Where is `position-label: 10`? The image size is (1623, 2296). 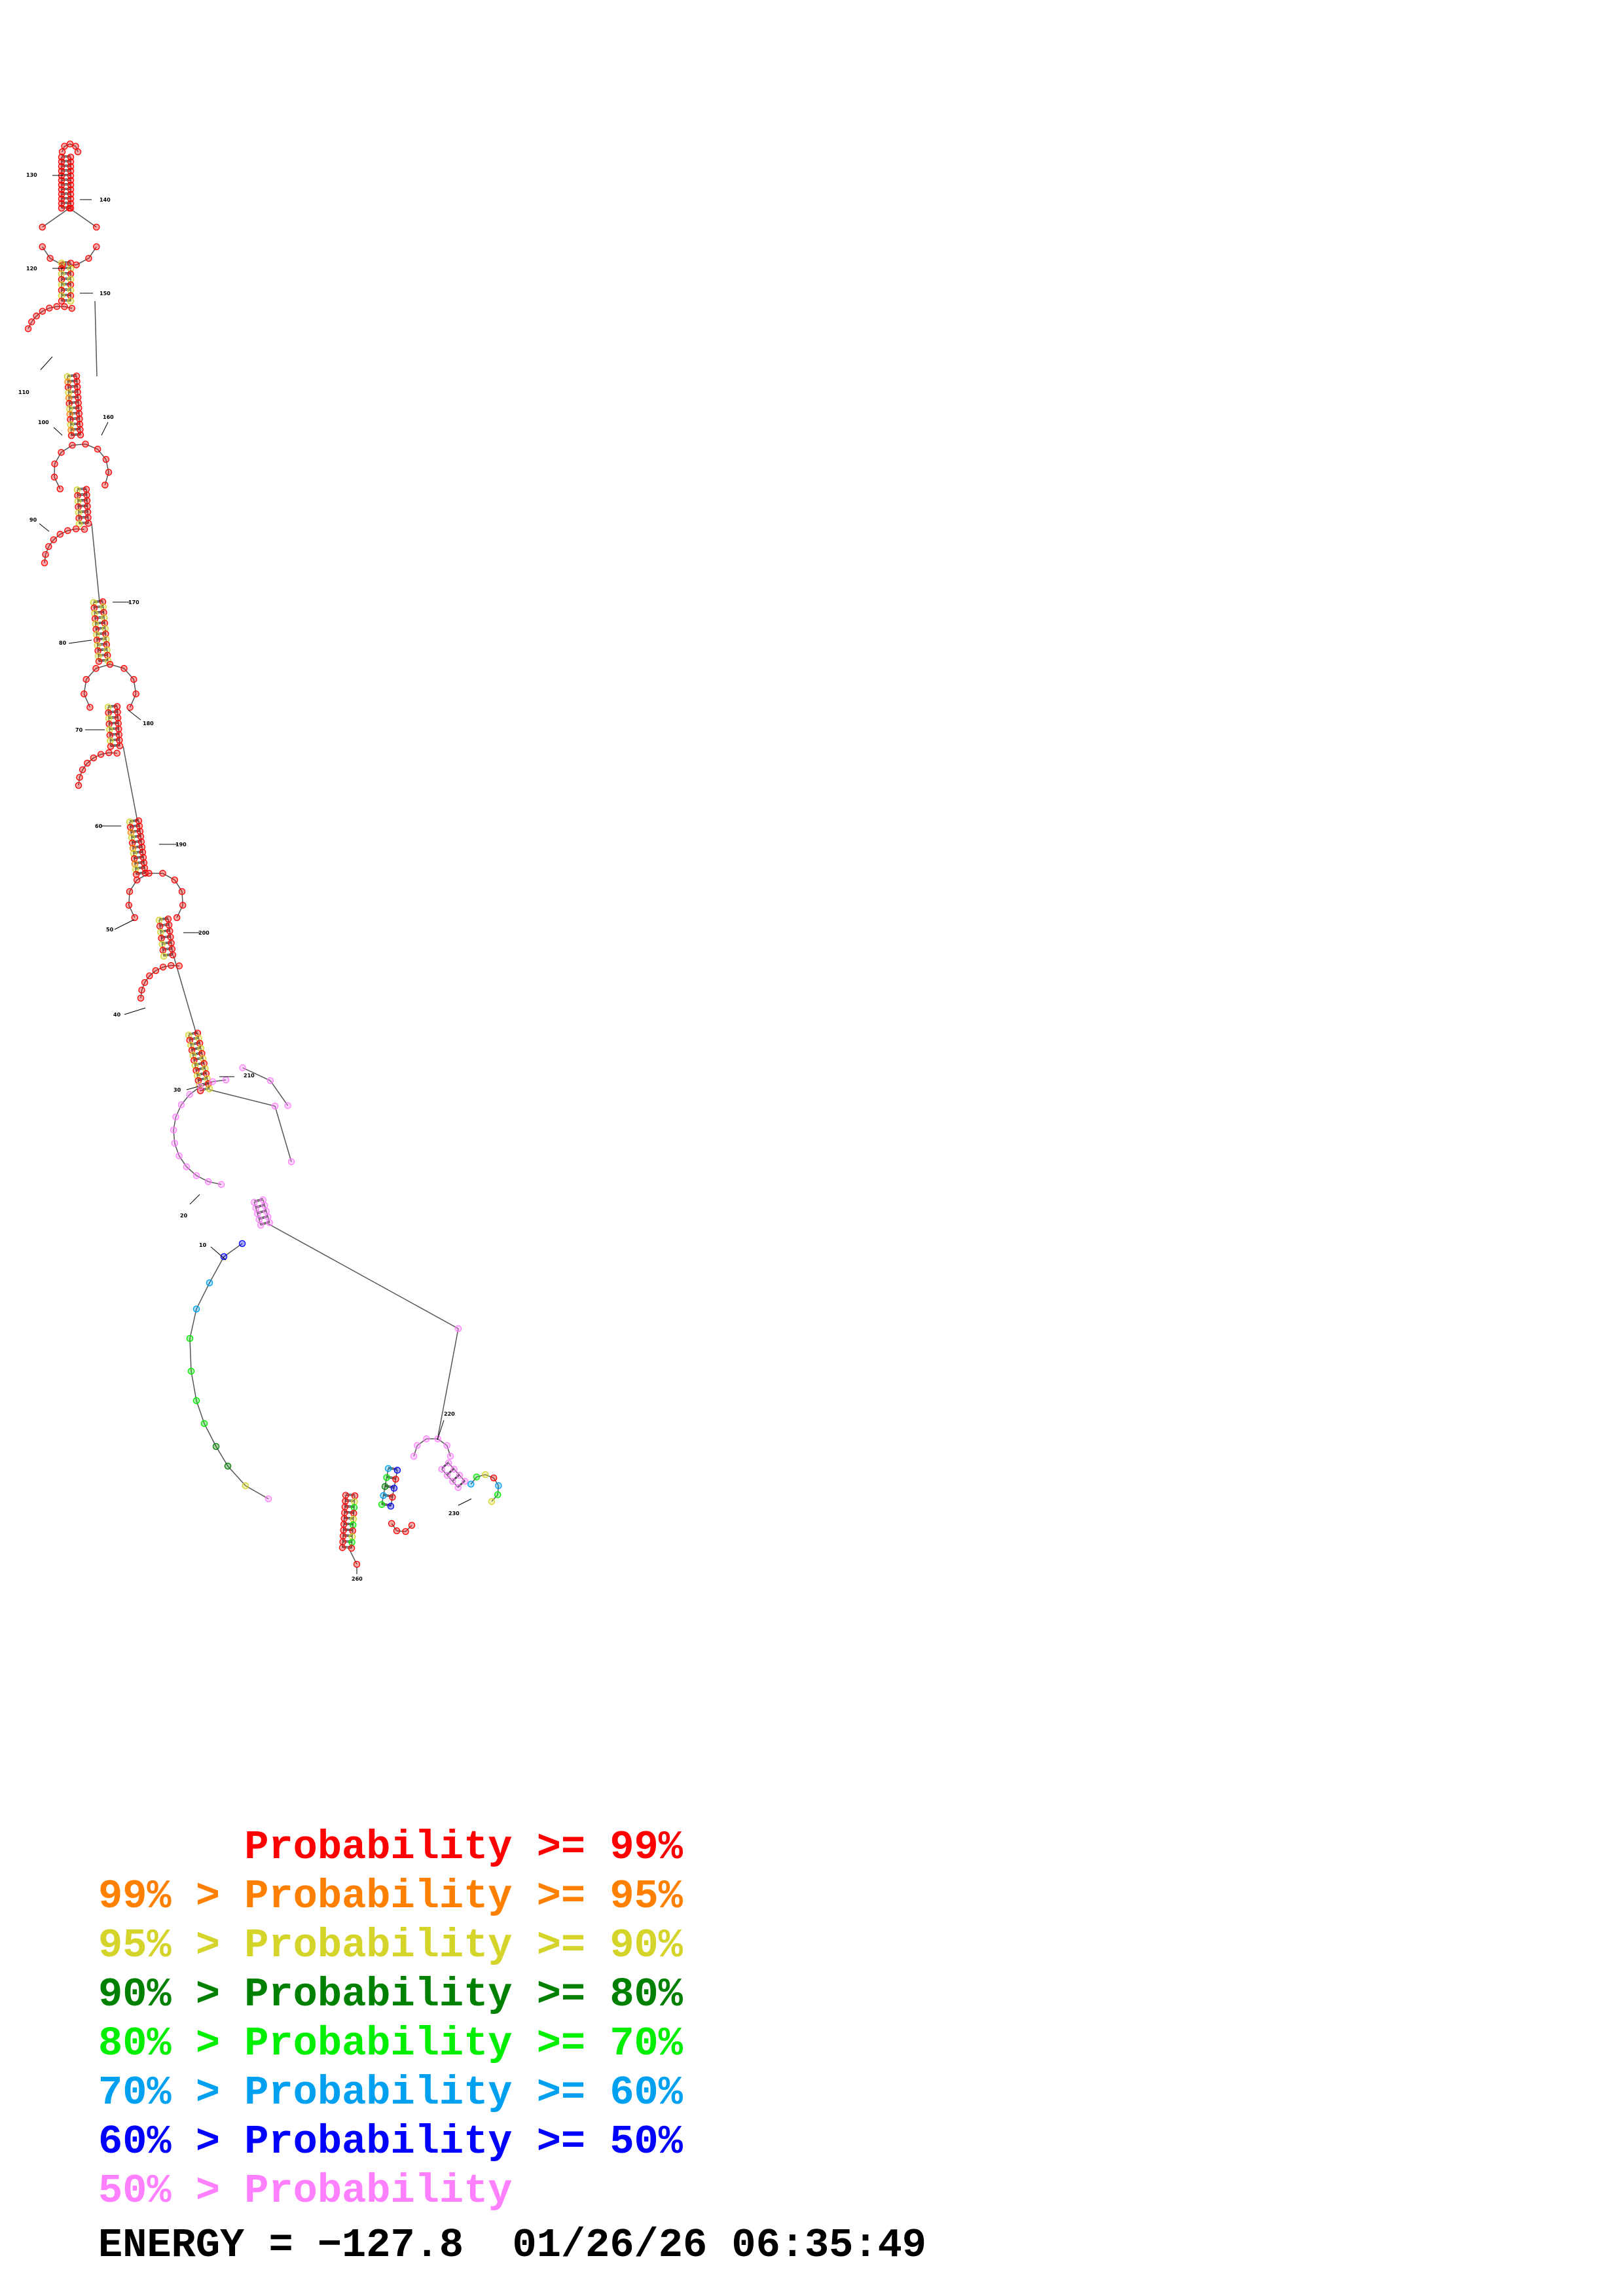
position-label: 10 is located at coordinates (203, 1245).